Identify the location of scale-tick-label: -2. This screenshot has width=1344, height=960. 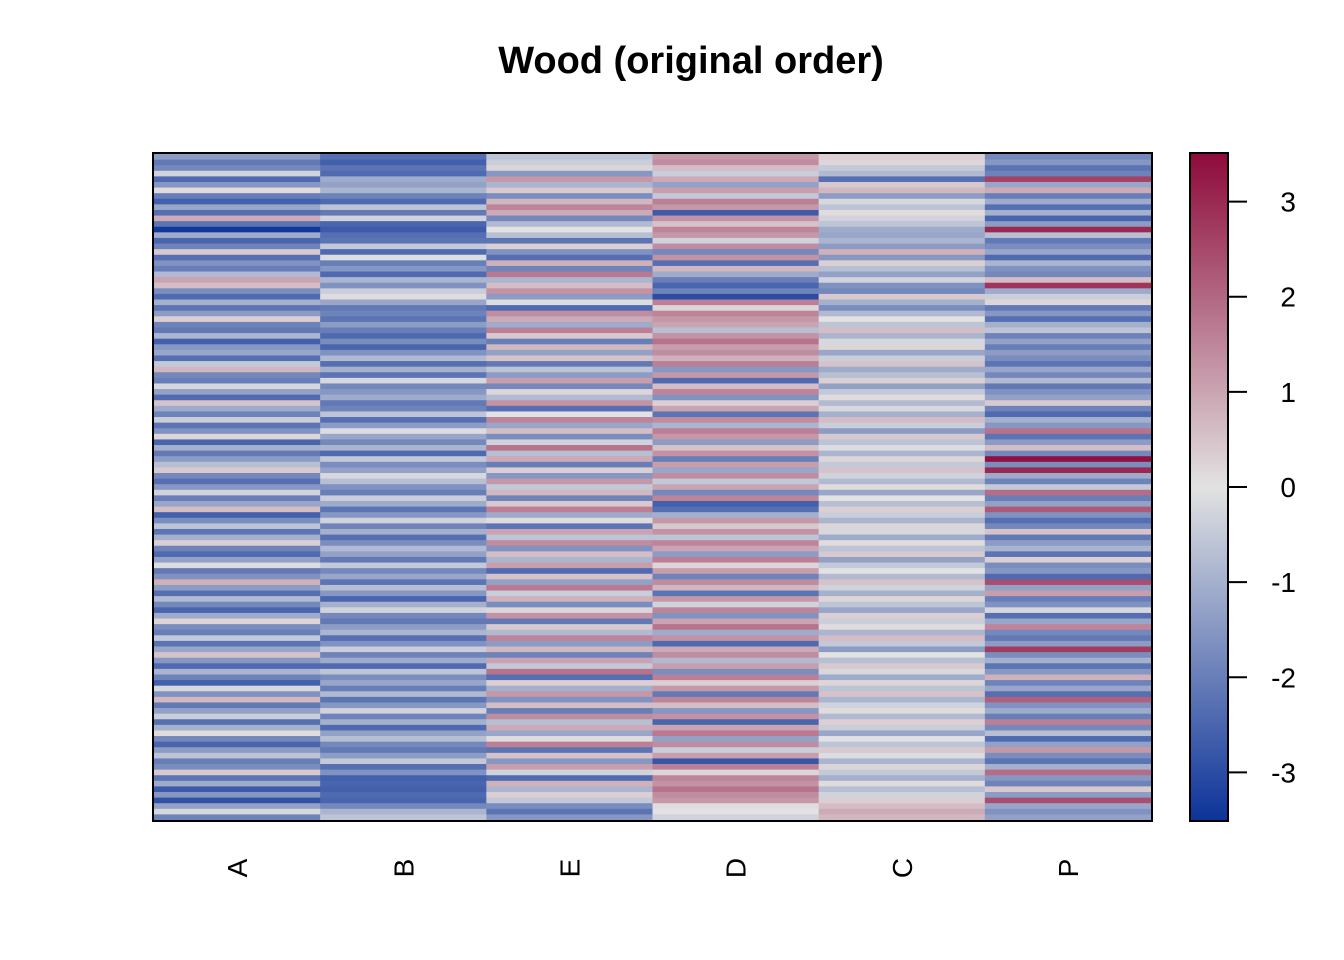
(1283, 677).